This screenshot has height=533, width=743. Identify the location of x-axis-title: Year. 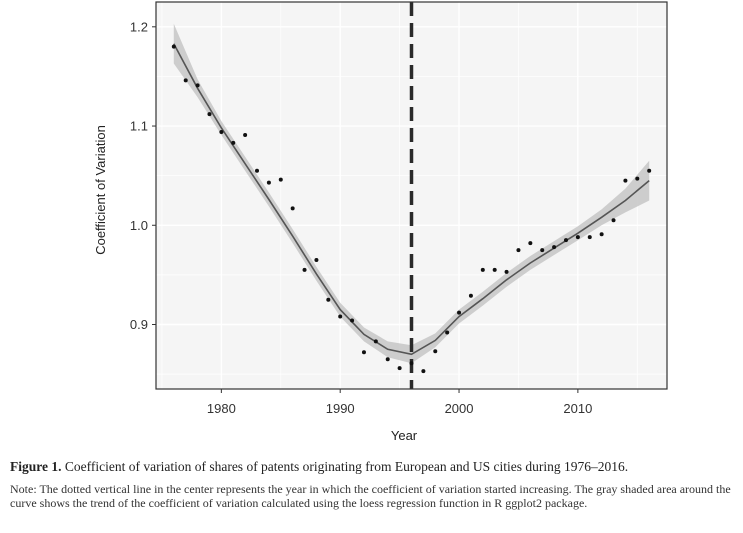
(404, 435).